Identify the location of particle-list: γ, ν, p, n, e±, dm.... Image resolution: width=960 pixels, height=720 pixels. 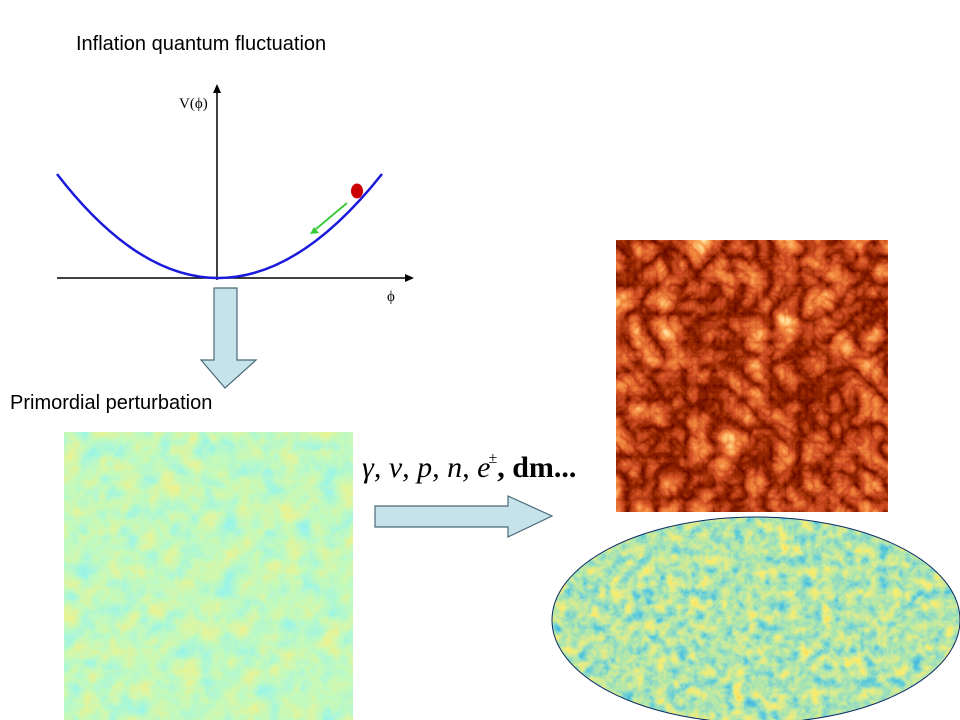
(469, 467).